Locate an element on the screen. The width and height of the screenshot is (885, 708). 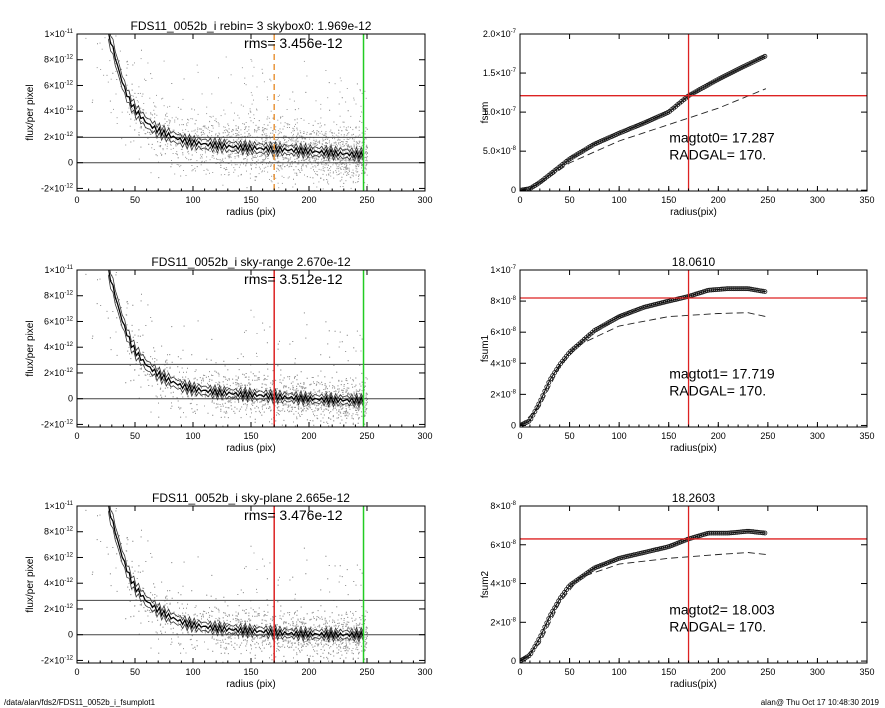
x-tick-label: 300 is located at coordinates (424, 200).